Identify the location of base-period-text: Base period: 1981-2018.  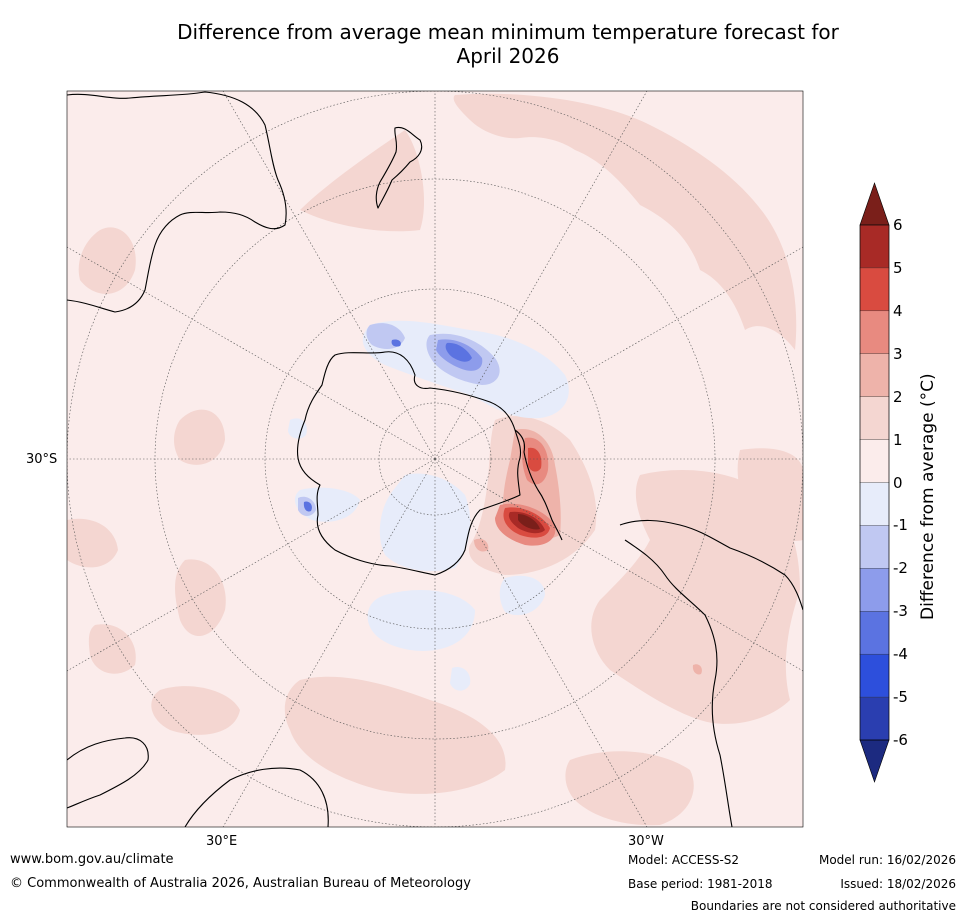
(700, 884).